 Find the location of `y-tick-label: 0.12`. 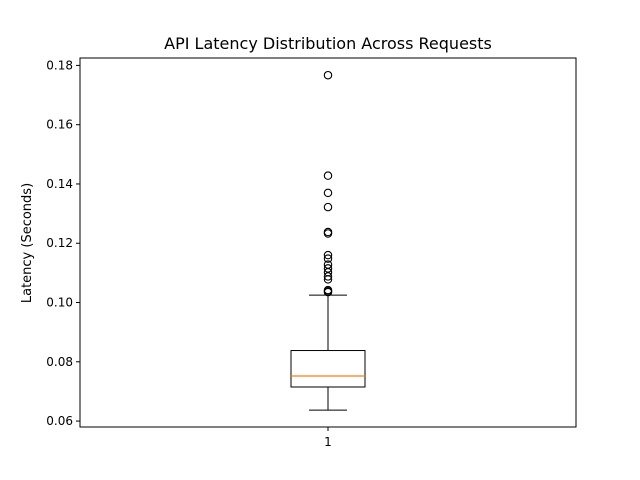

y-tick-label: 0.12 is located at coordinates (59, 243).